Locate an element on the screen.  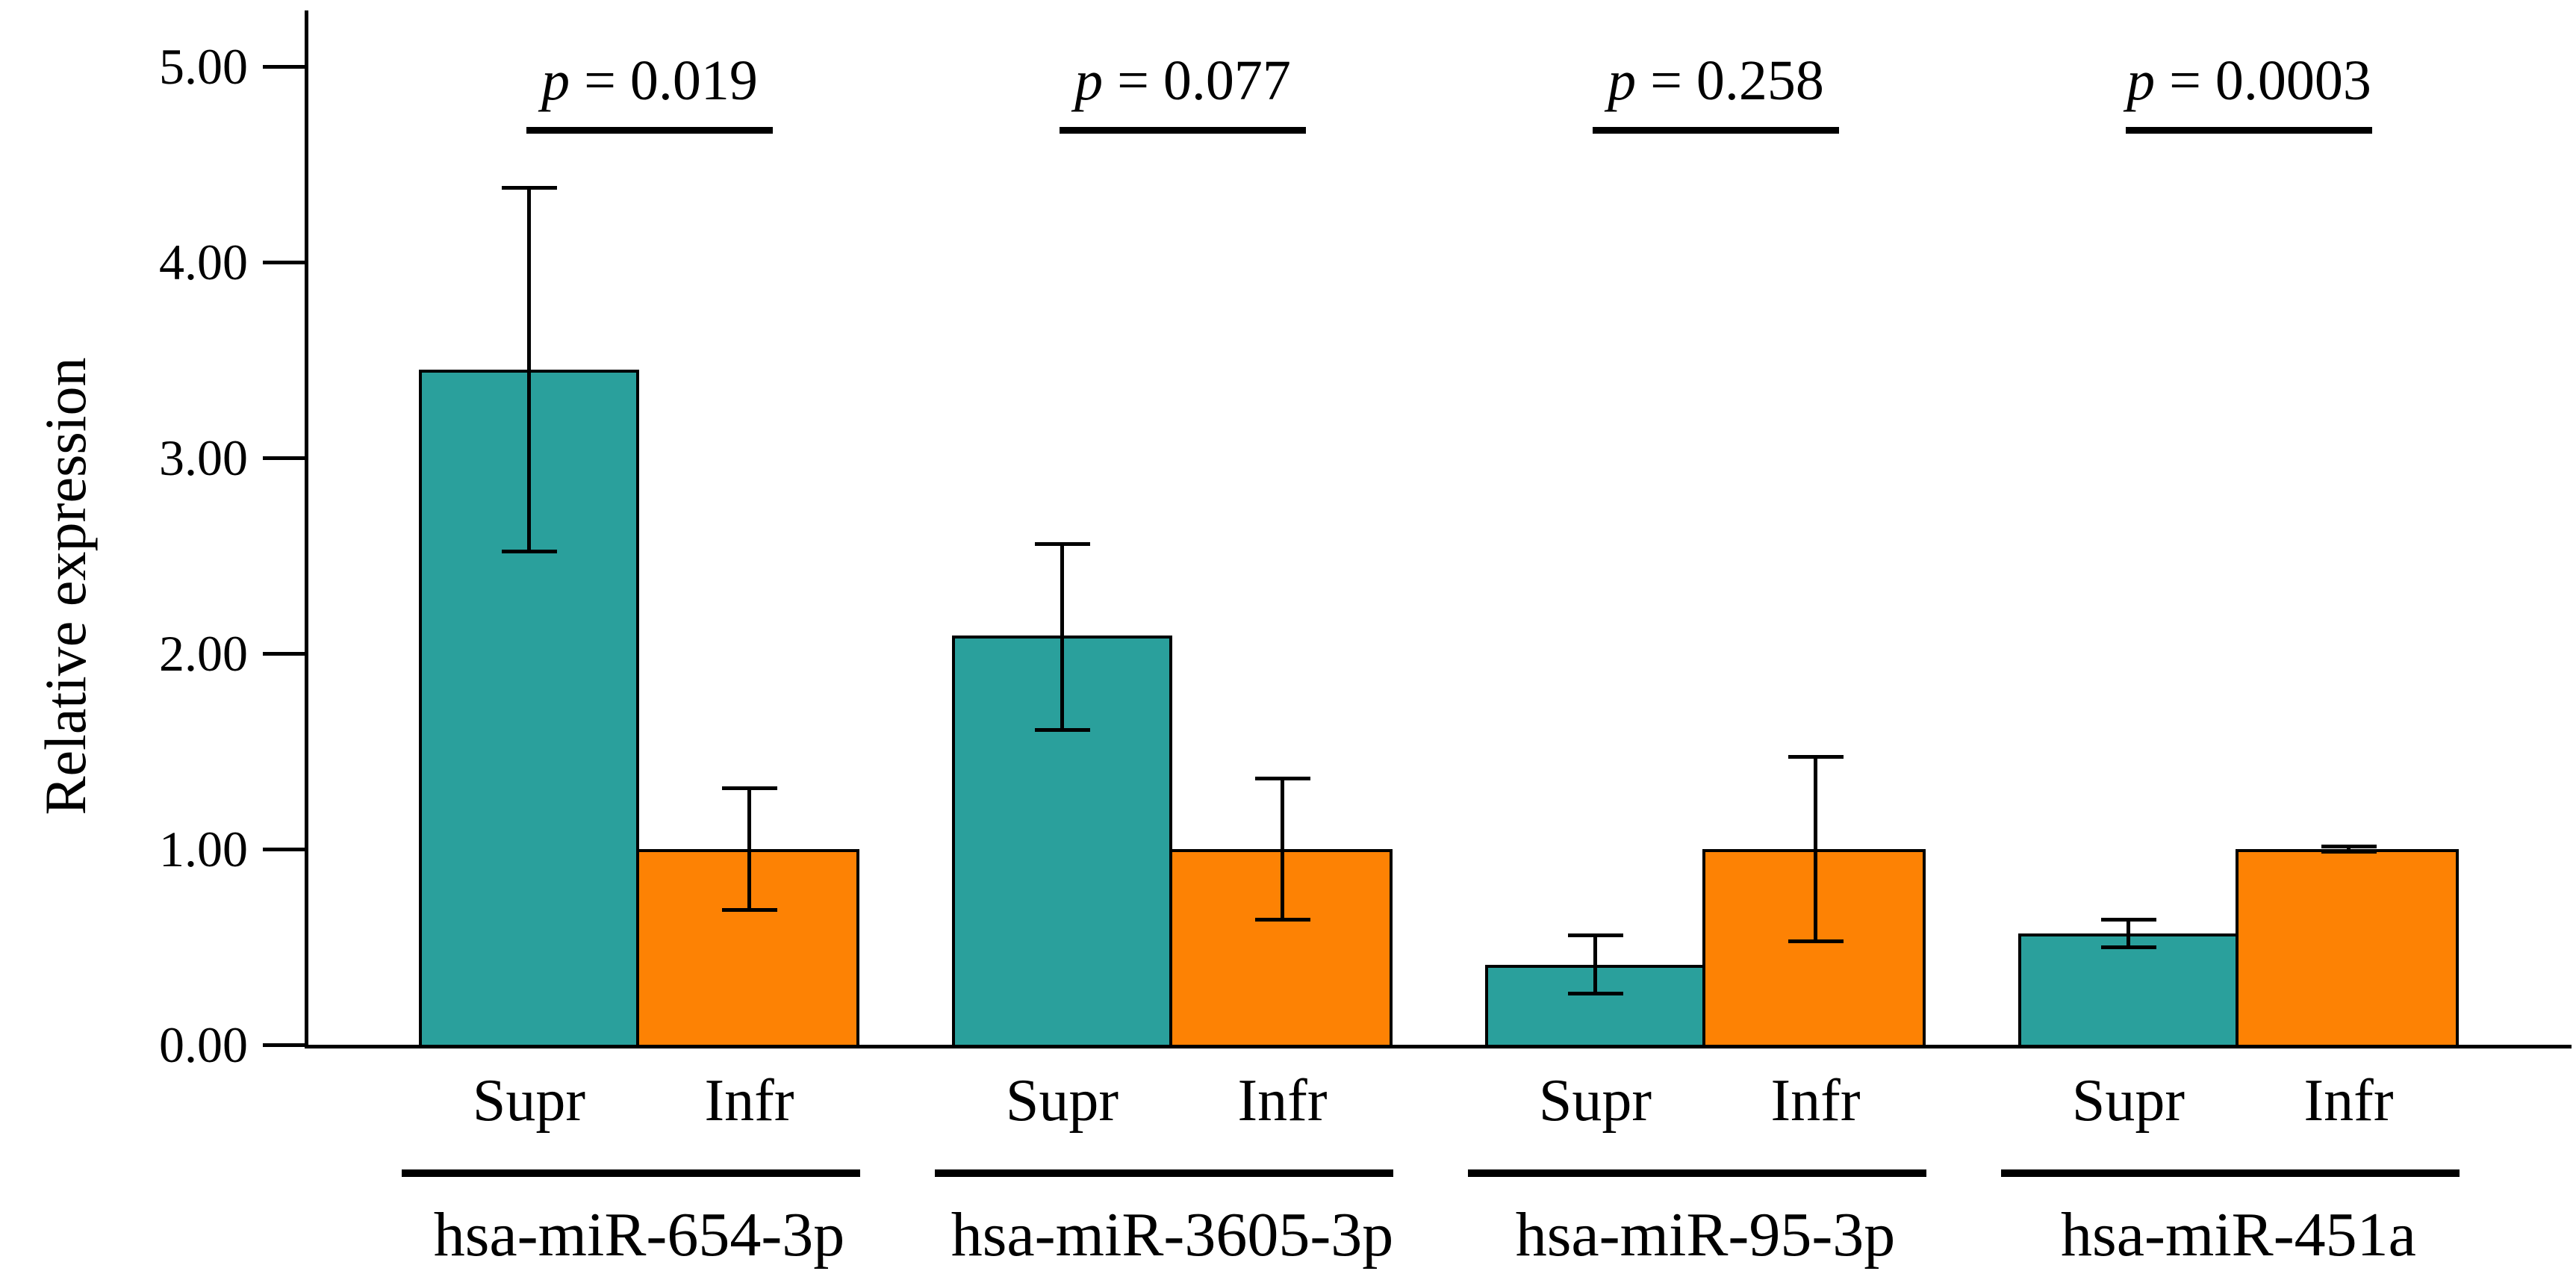
bar-infr-hsa-miR-451a is located at coordinates (2347, 948).